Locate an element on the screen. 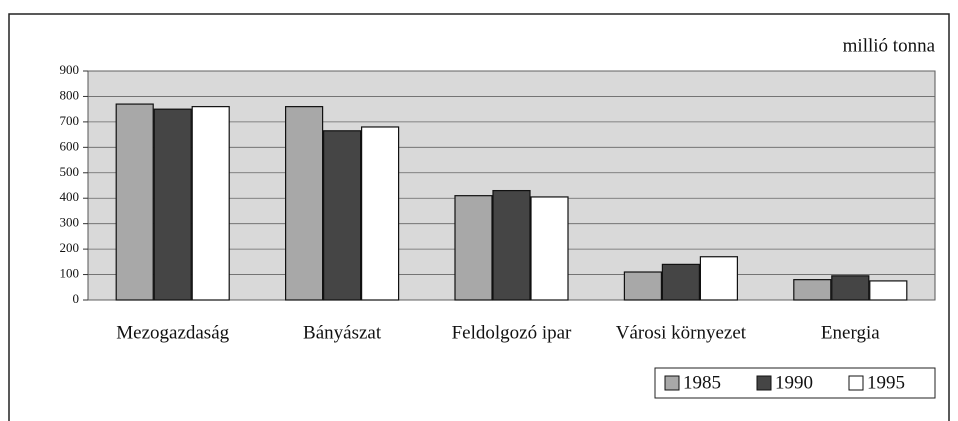 The width and height of the screenshot is (958, 421). y-tick-label: 800 is located at coordinates (70, 94).